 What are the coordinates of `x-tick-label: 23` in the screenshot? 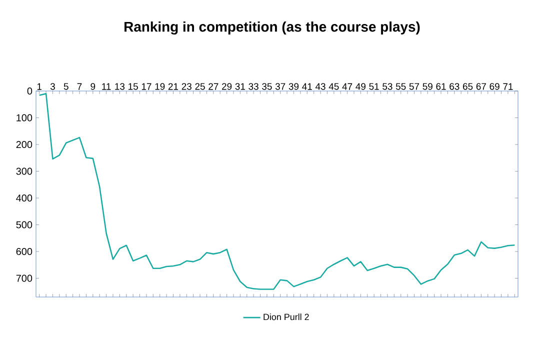 It's located at (187, 86).